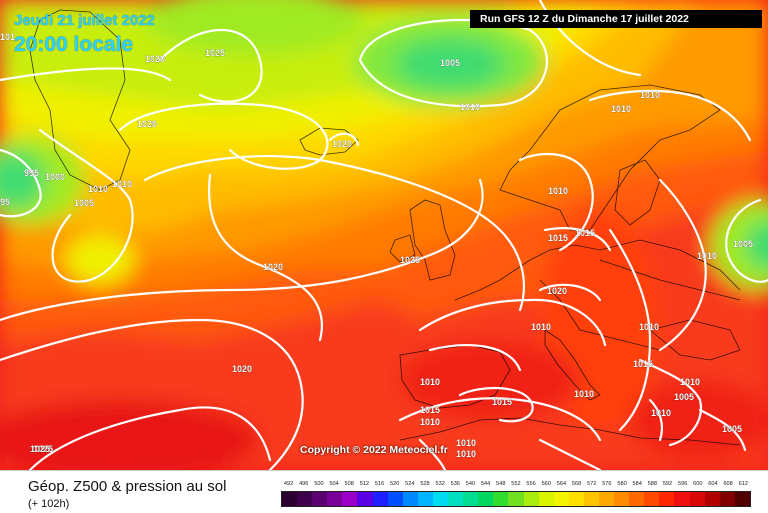  I want to click on color-scale-label: 496, so click(304, 484).